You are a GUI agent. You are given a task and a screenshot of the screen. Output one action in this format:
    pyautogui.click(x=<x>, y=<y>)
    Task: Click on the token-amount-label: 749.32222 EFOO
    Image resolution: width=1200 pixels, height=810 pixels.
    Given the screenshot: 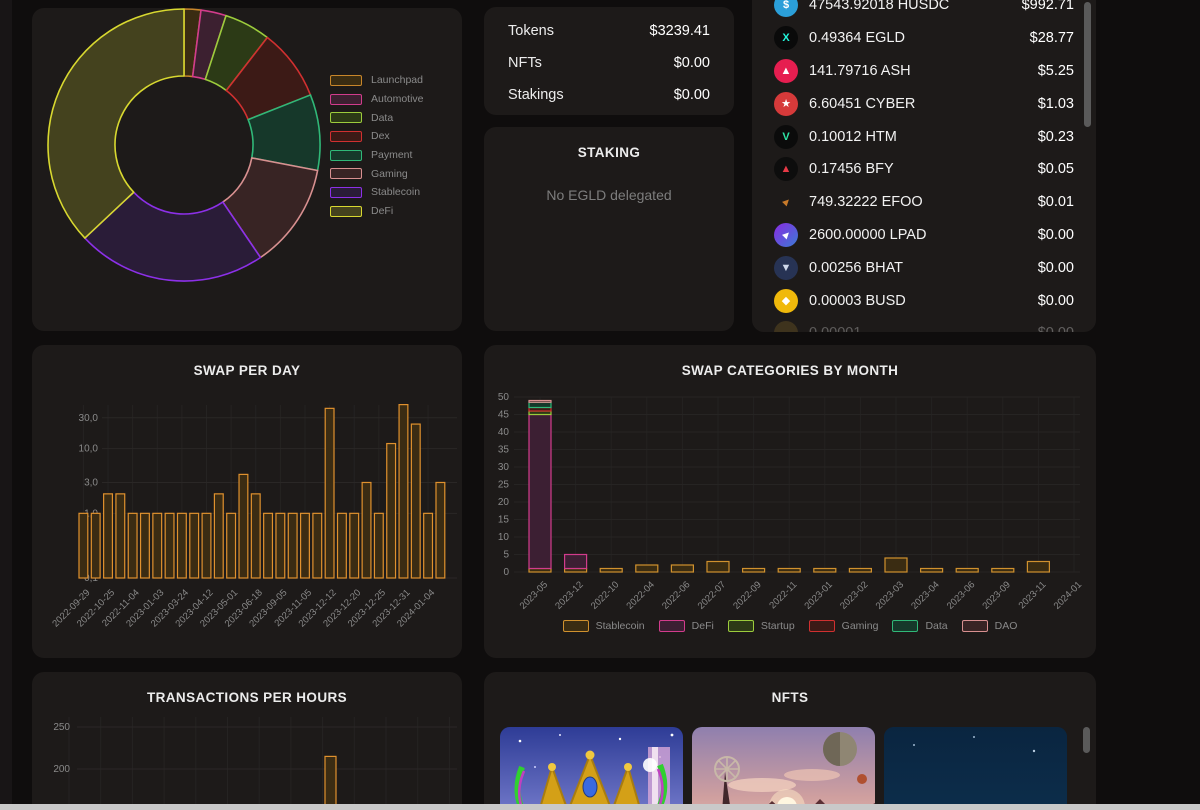 What is the action you would take?
    pyautogui.click(x=866, y=202)
    